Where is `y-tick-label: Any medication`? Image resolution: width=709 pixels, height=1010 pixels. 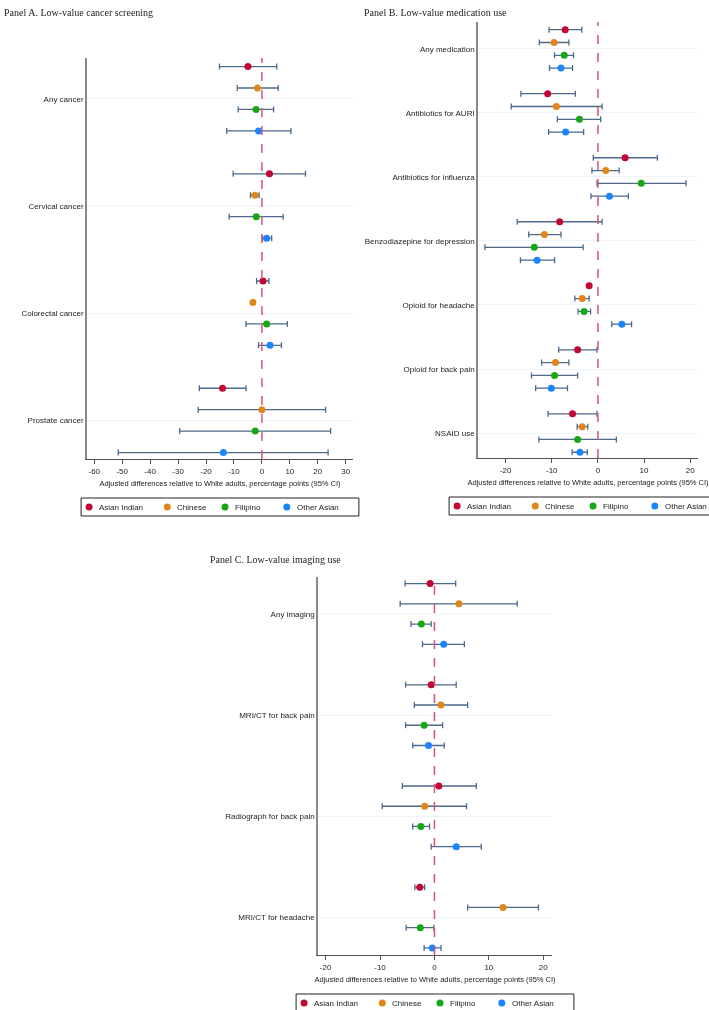 y-tick-label: Any medication is located at coordinates (447, 49).